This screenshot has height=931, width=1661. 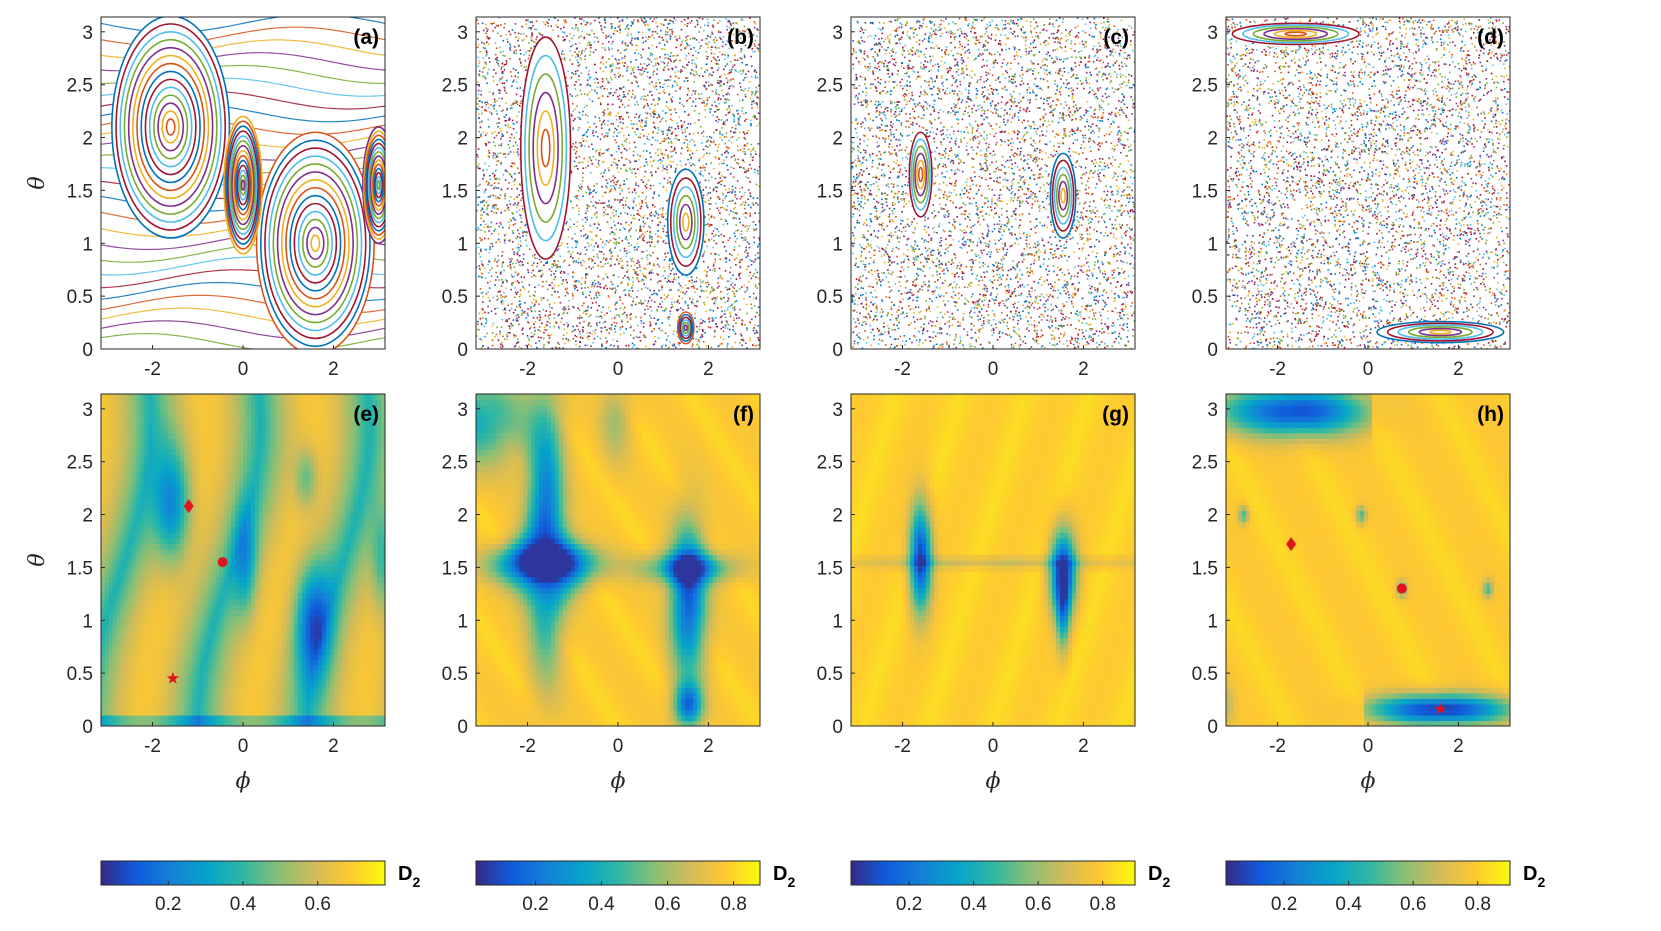 I want to click on panel-label: (c), so click(x=1116, y=37).